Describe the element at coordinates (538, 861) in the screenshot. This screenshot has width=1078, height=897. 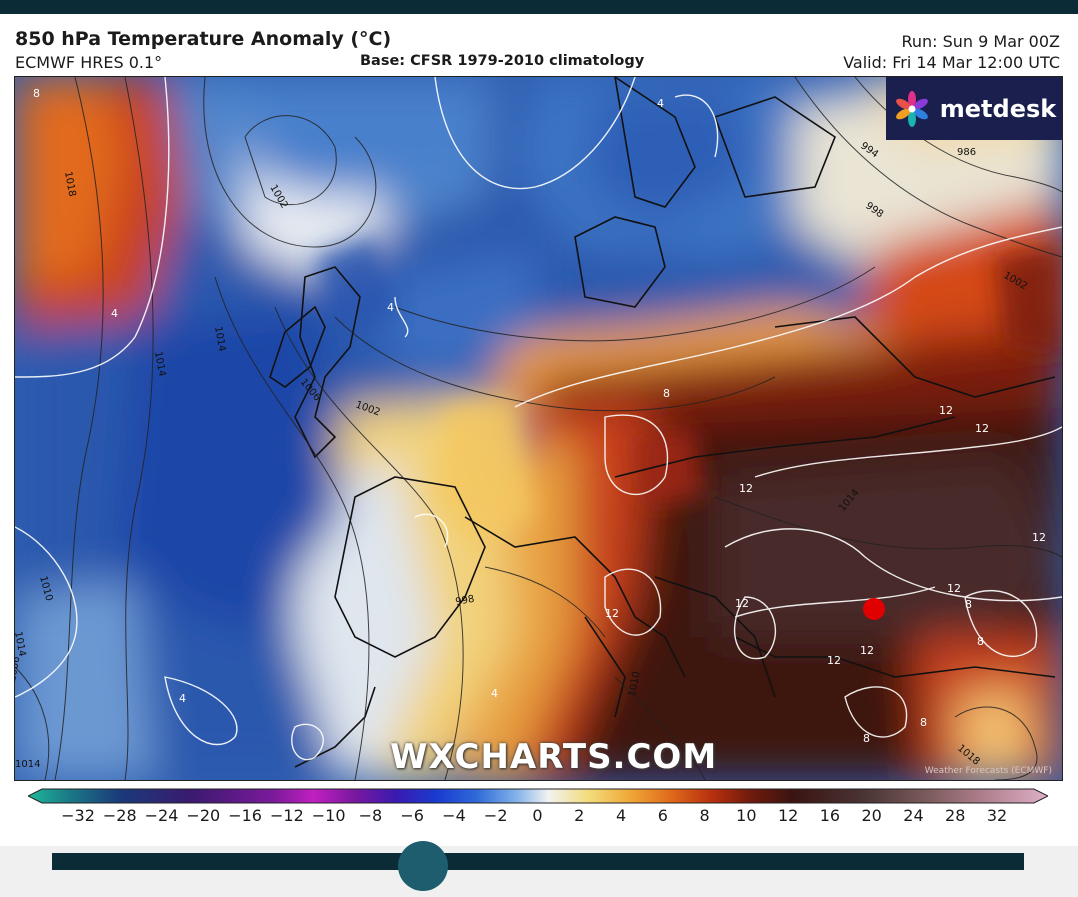
I see `slider-track` at that location.